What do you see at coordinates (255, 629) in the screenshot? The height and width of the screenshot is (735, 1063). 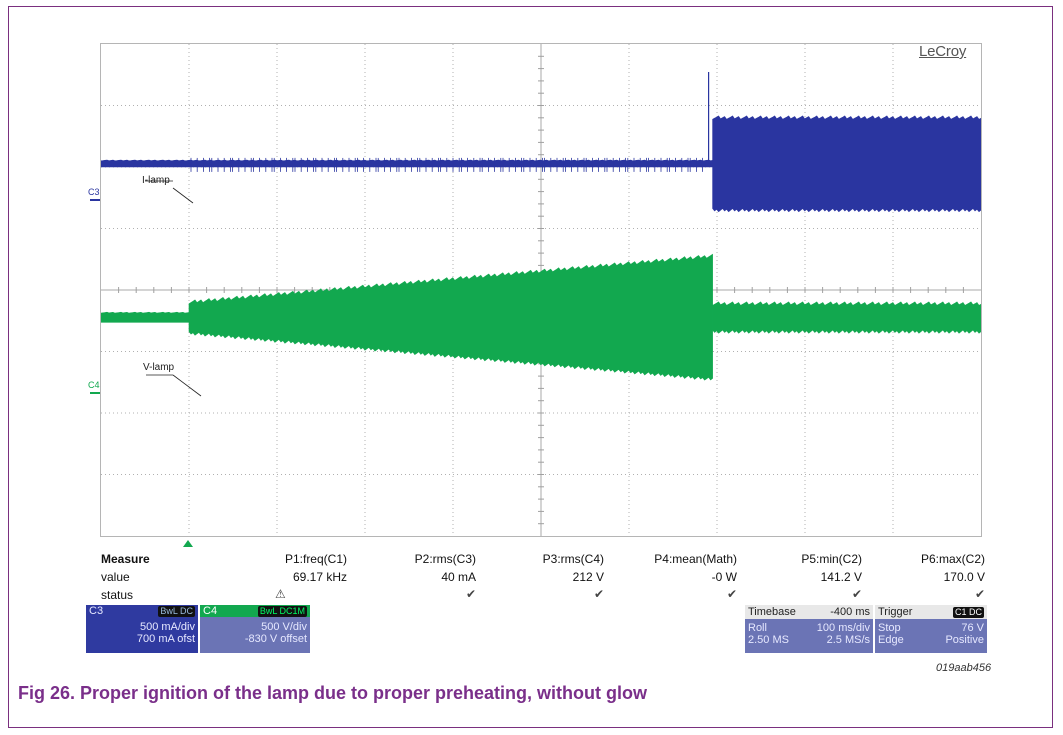 I see `channel-box-c4: C4 BwL DC1M 500 V/div -830 V offset` at bounding box center [255, 629].